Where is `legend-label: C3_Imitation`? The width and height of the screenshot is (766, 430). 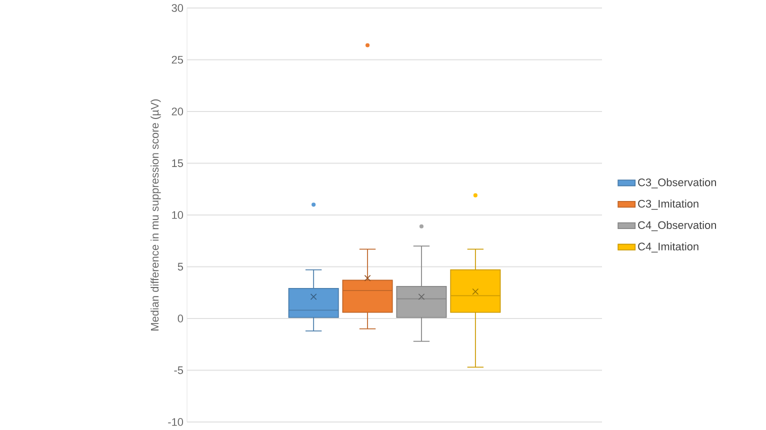 legend-label: C3_Imitation is located at coordinates (668, 205).